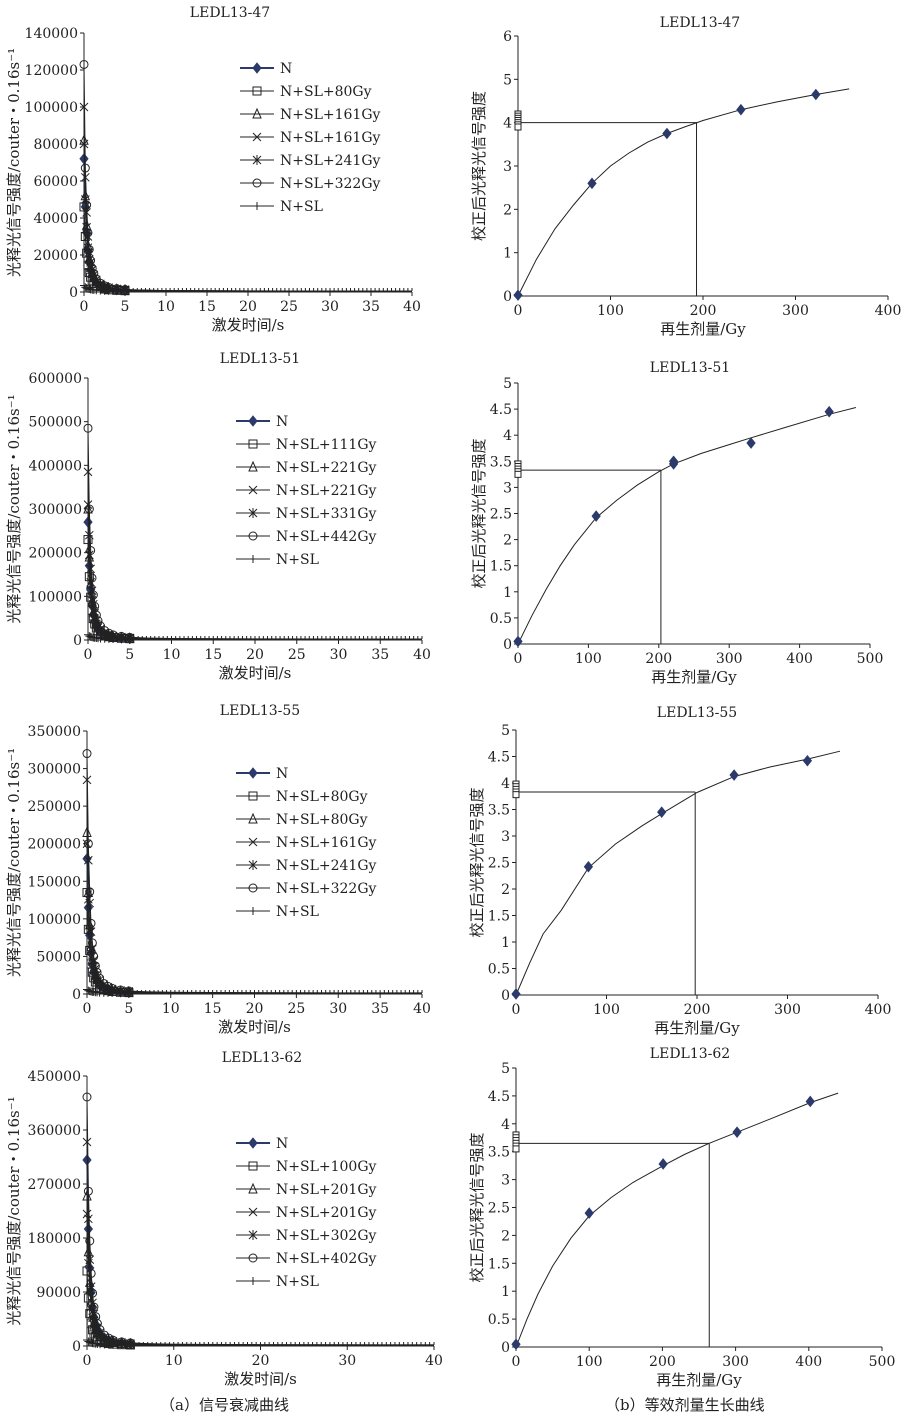 The width and height of the screenshot is (917, 1421). I want to click on chart5-legend-label-4: N+SL+241Gy, so click(326, 866).